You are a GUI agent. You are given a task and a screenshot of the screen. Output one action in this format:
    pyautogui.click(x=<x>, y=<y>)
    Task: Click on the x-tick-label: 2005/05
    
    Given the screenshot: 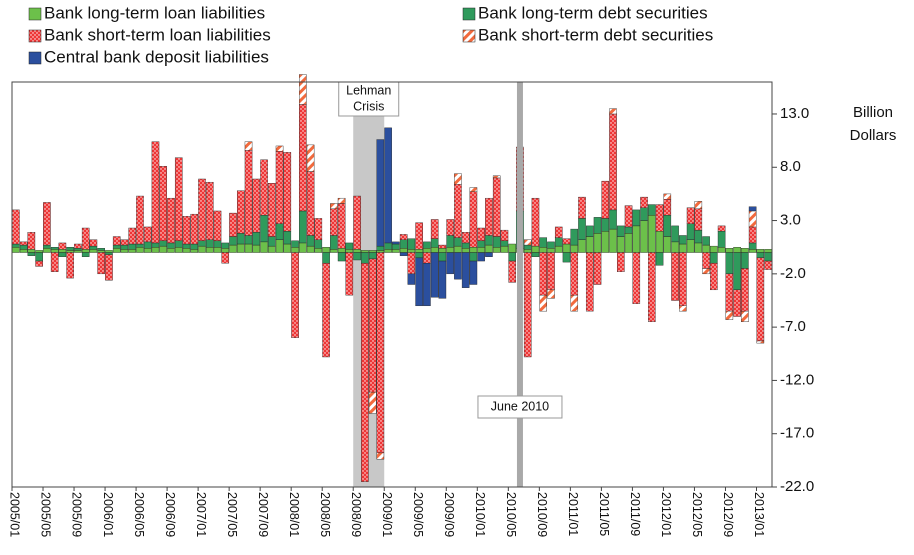 What is the action you would take?
    pyautogui.click(x=46, y=514)
    